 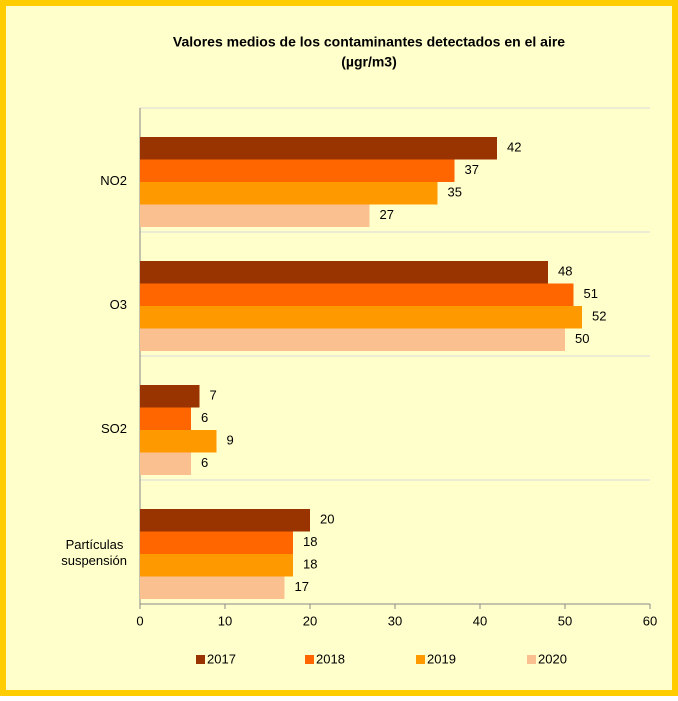 I want to click on data-label: 27, so click(x=387, y=214).